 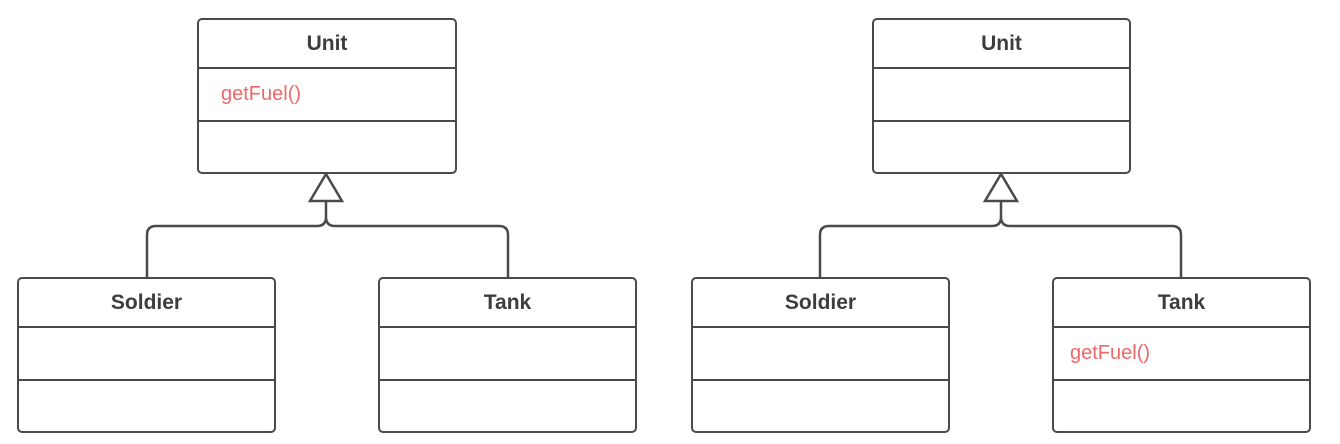 I want to click on left-tank-class: Tank, so click(x=507, y=355).